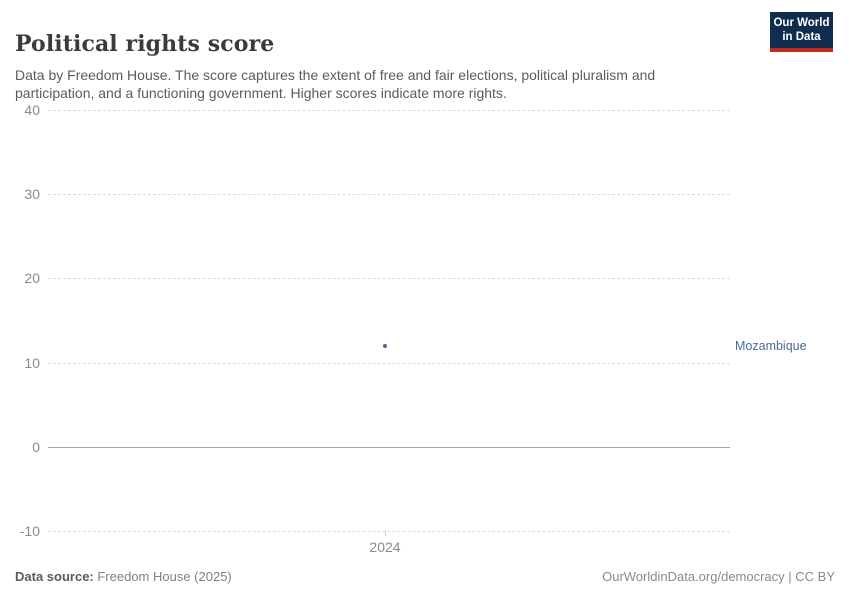  I want to click on data-source-note: Data source: Freedom House (2025), so click(123, 576).